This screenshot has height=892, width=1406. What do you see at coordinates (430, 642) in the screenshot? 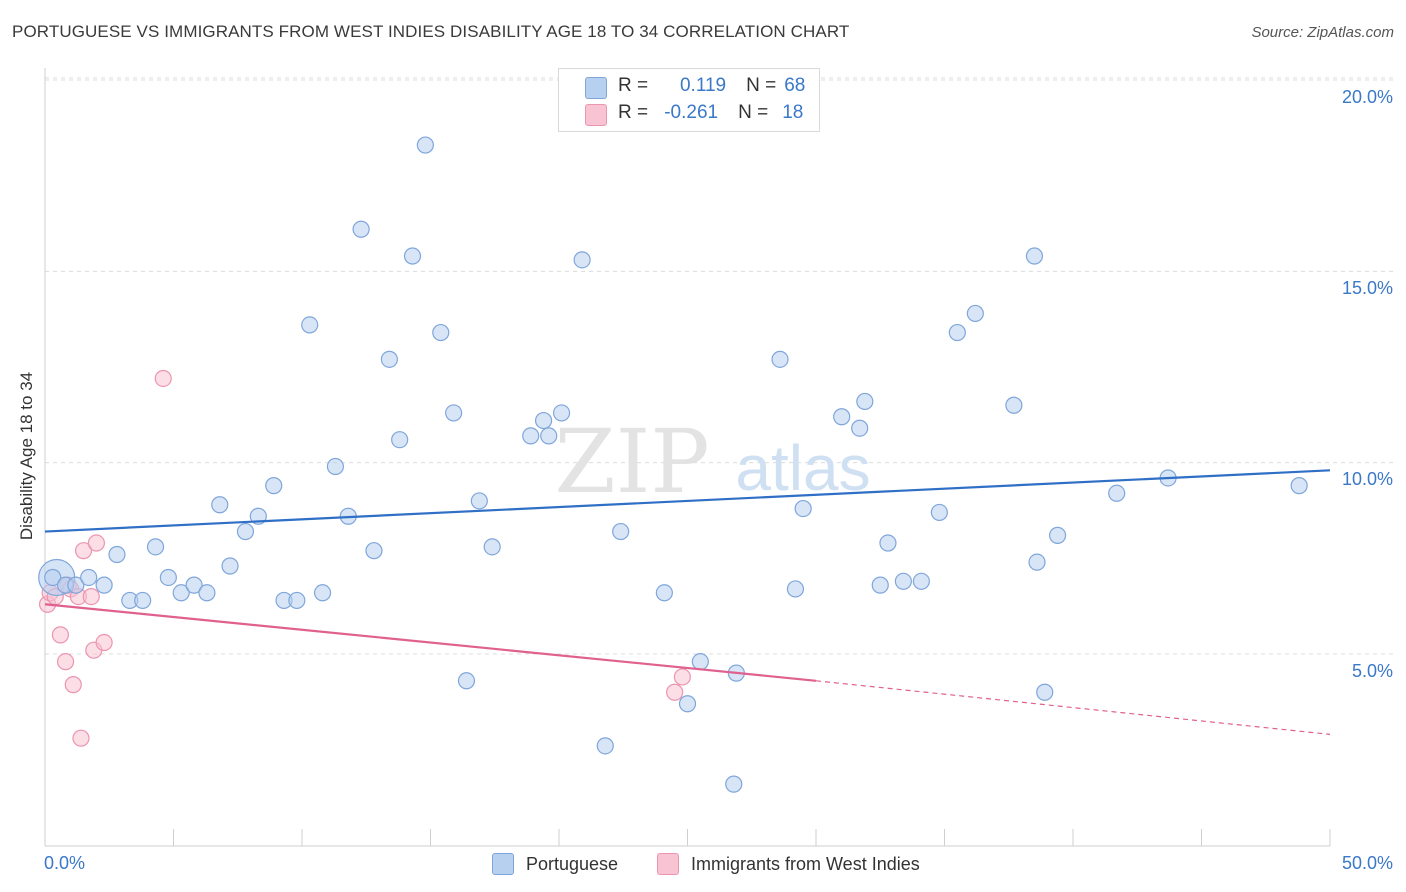
I see `trendline-immigrants` at bounding box center [430, 642].